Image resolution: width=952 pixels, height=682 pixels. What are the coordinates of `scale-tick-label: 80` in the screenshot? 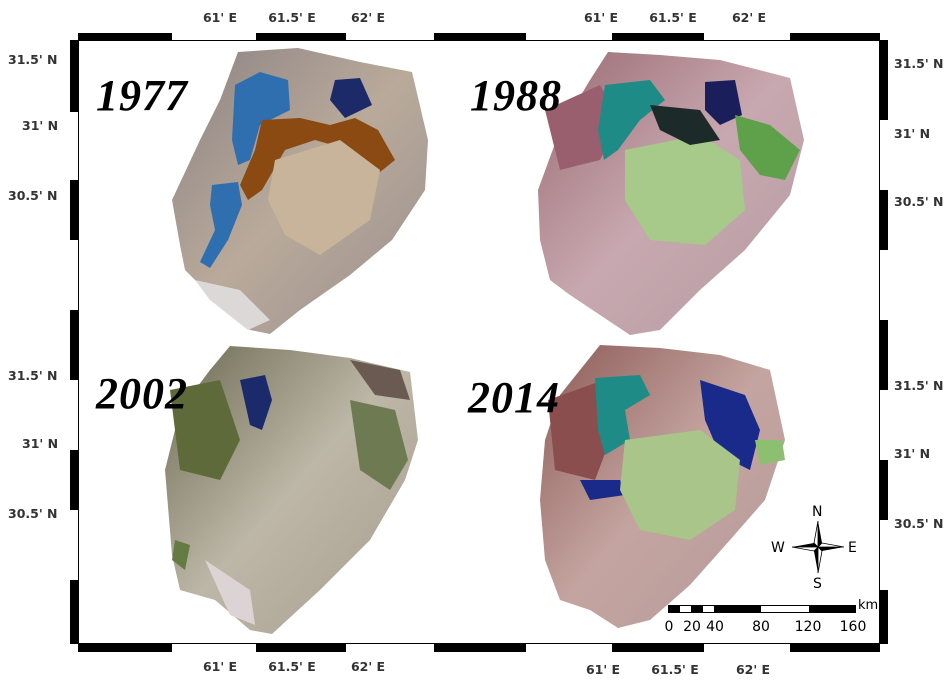 It's located at (761, 627).